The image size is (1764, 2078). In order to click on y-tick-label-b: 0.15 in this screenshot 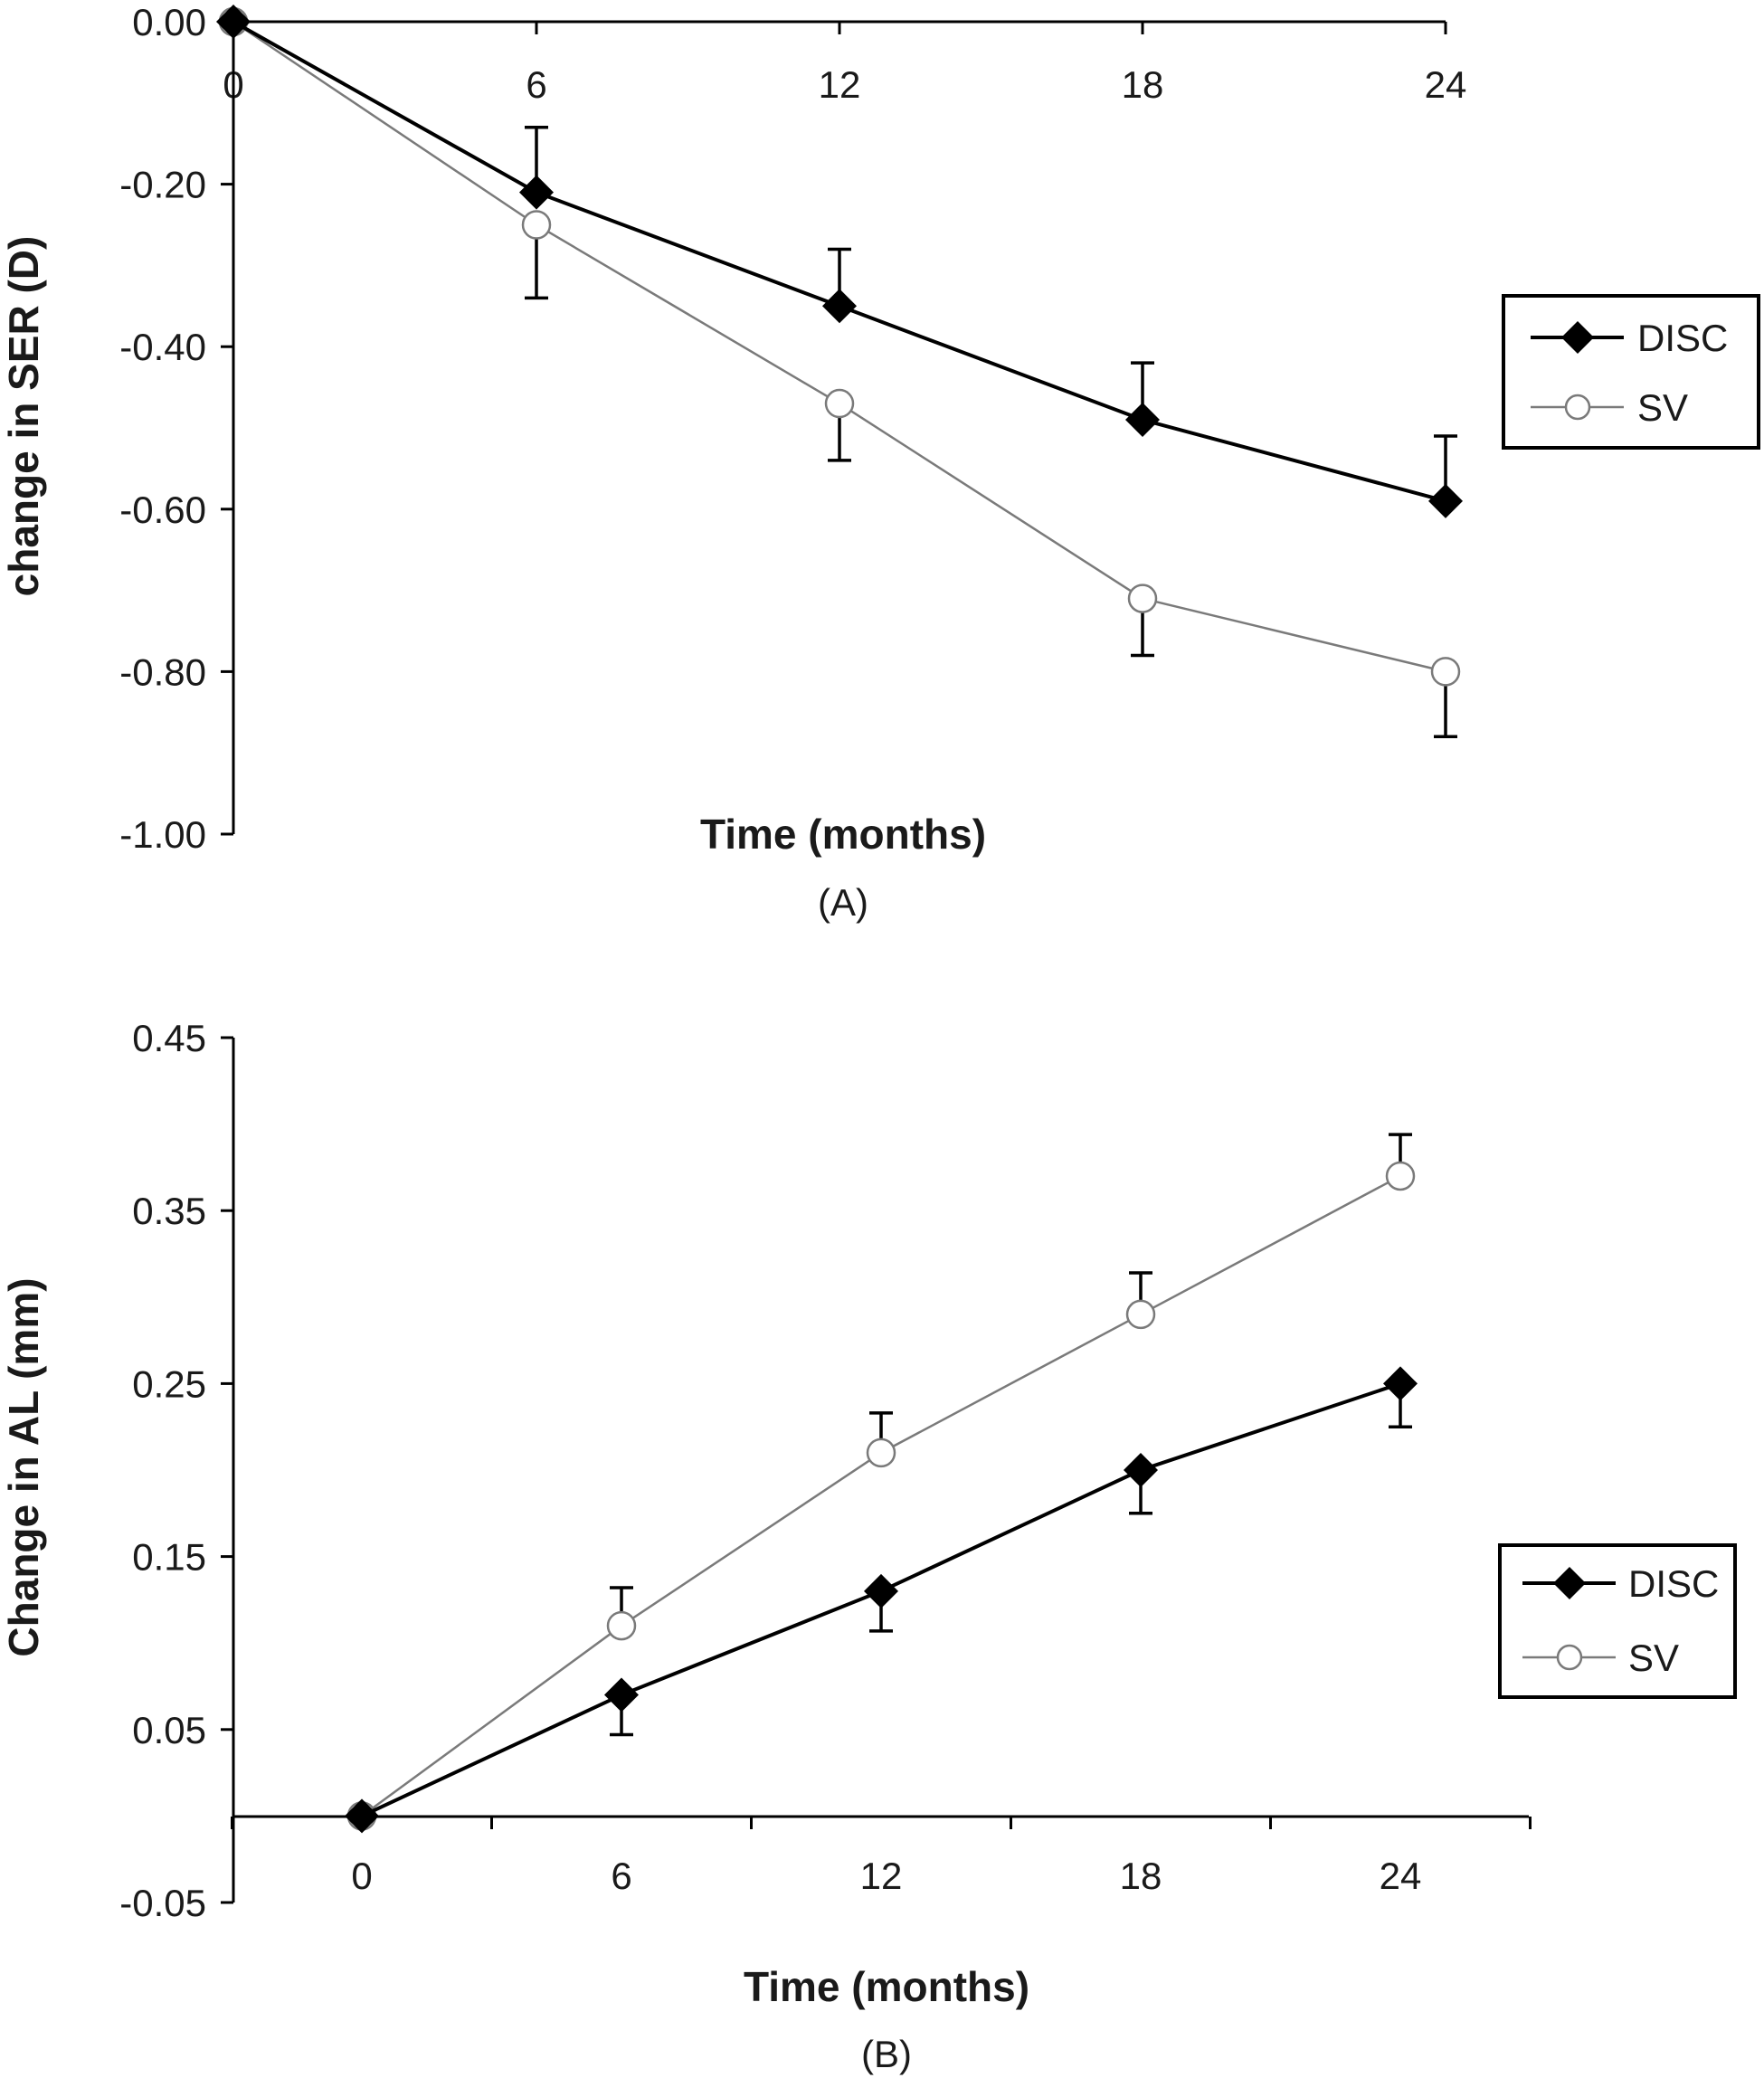, I will do `click(169, 1557)`.